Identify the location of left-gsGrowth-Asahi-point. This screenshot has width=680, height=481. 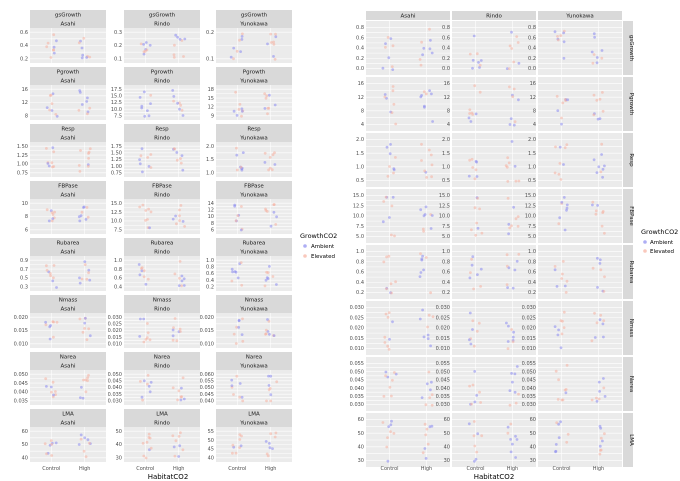
(47, 47).